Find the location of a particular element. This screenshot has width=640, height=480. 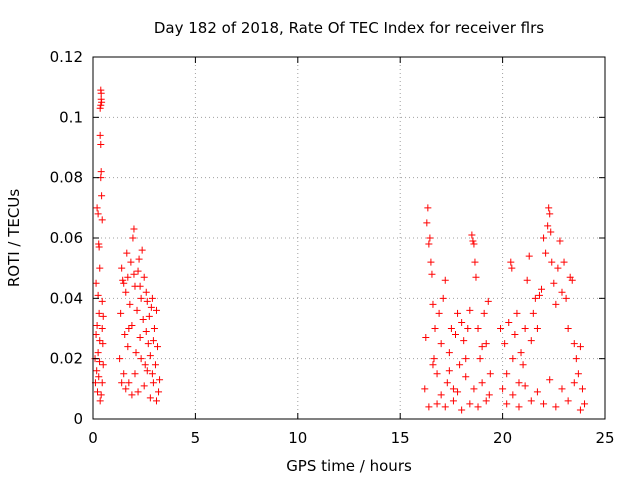

y-tick-label: 0.04 is located at coordinates (66, 298).